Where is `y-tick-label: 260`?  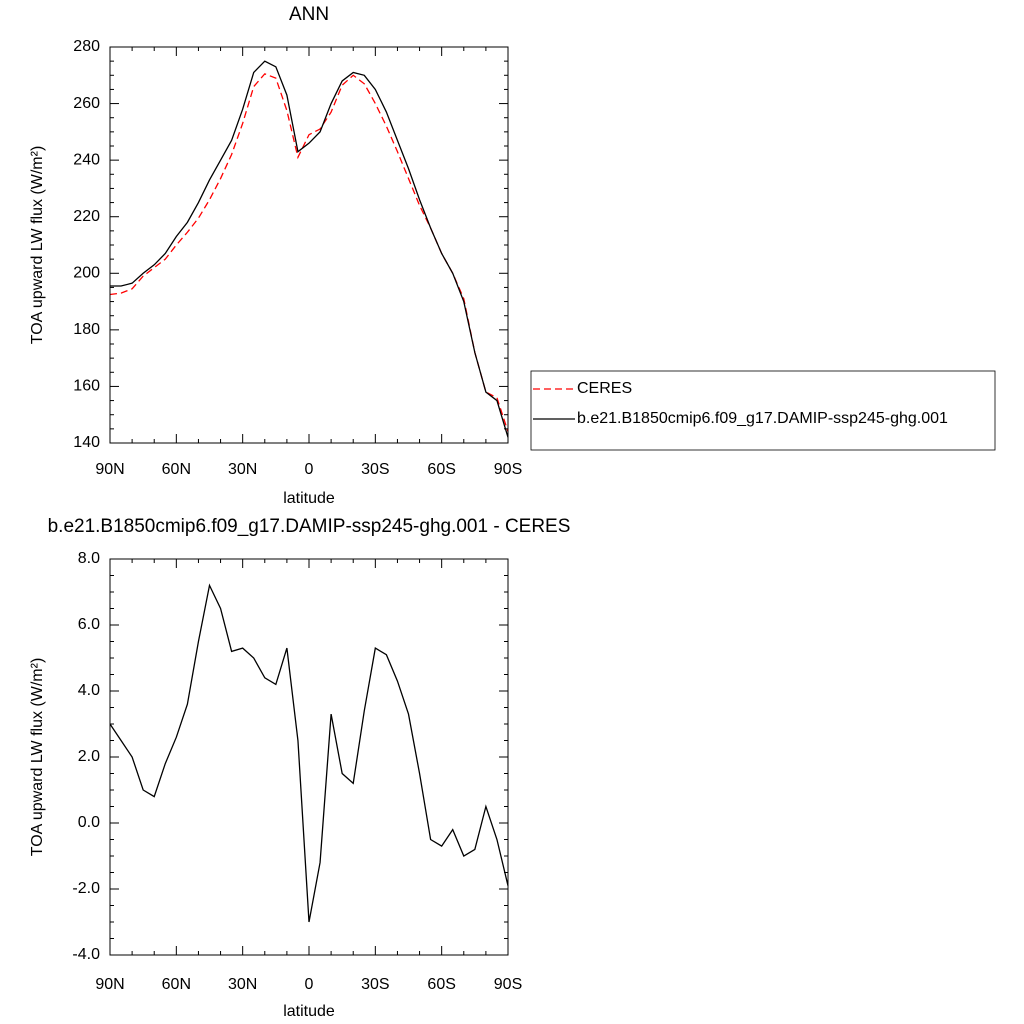
y-tick-label: 260 is located at coordinates (86, 103).